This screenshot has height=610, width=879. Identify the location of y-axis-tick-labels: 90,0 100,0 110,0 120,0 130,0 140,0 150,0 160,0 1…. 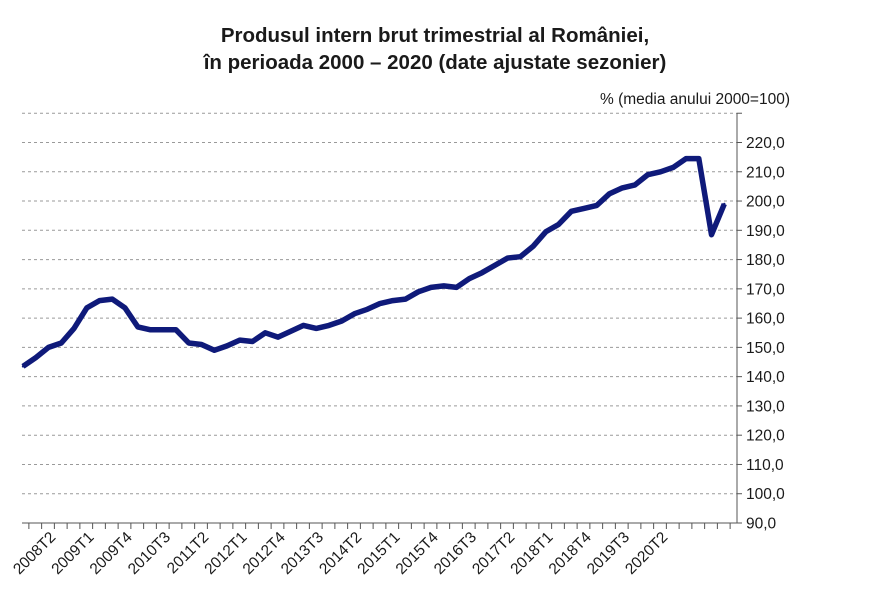
(765, 334).